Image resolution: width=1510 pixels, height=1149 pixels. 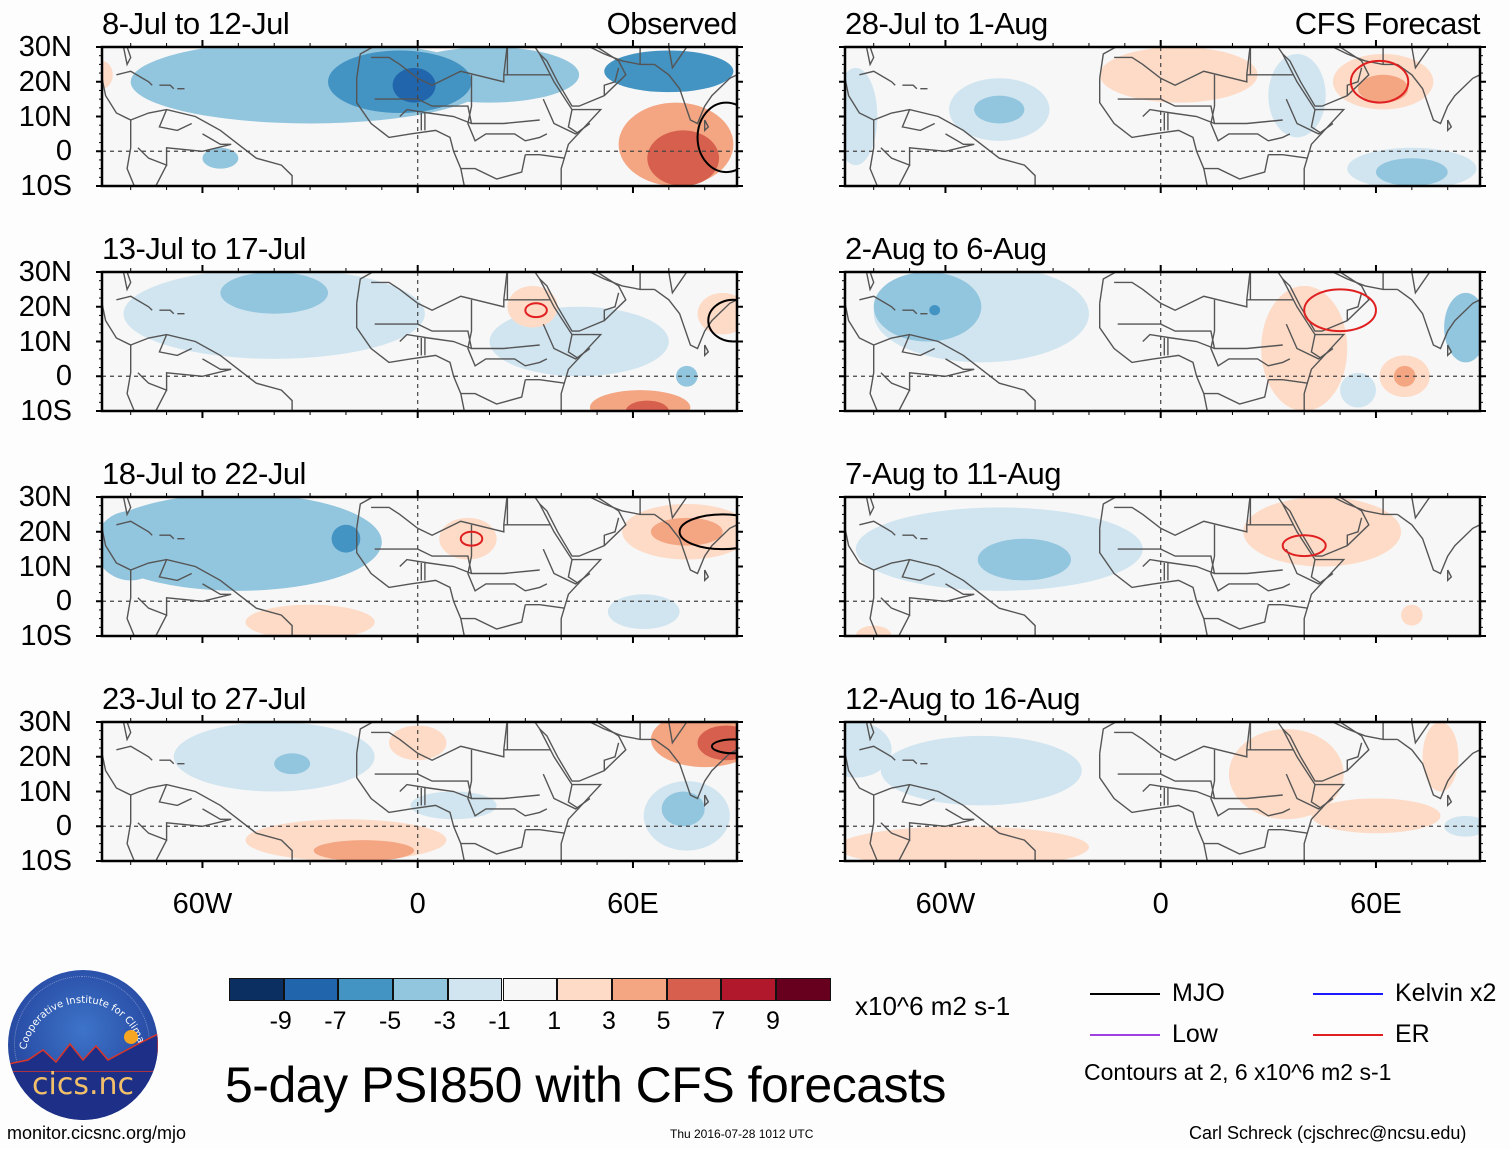 What do you see at coordinates (1198, 993) in the screenshot?
I see `legend-label: MJO` at bounding box center [1198, 993].